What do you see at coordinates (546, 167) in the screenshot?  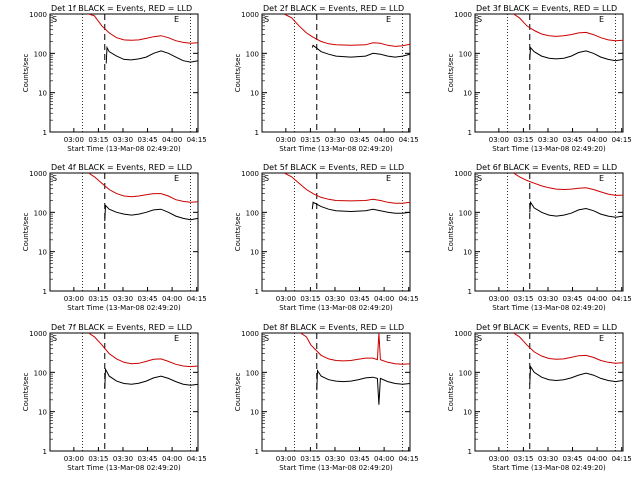 I see `panel-title: Det 6f BLACK = Events, RED = LLD` at bounding box center [546, 167].